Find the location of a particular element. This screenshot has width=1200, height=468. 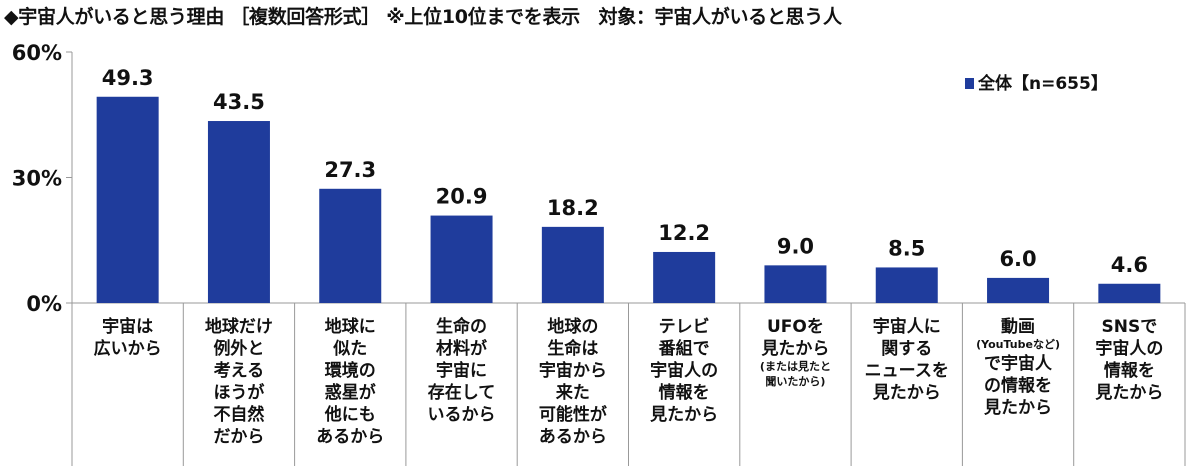

category-label: 地球に is located at coordinates (350, 326).